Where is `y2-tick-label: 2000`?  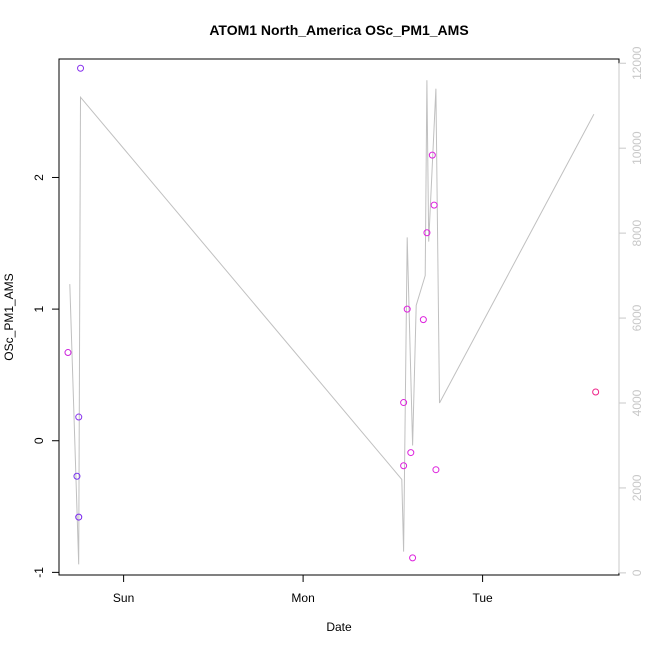
y2-tick-label: 2000 is located at coordinates (637, 487).